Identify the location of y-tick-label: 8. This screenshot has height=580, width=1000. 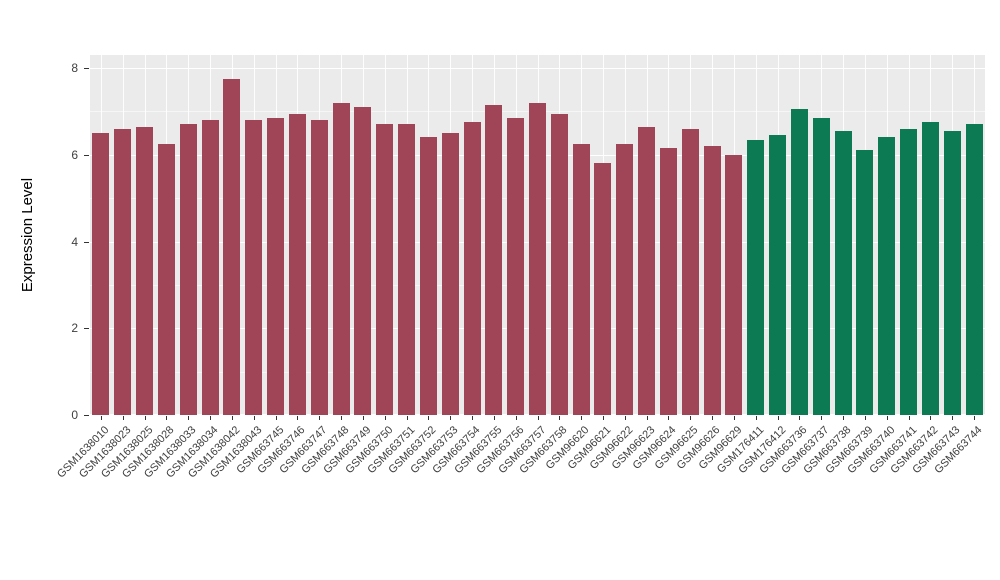
(74, 68).